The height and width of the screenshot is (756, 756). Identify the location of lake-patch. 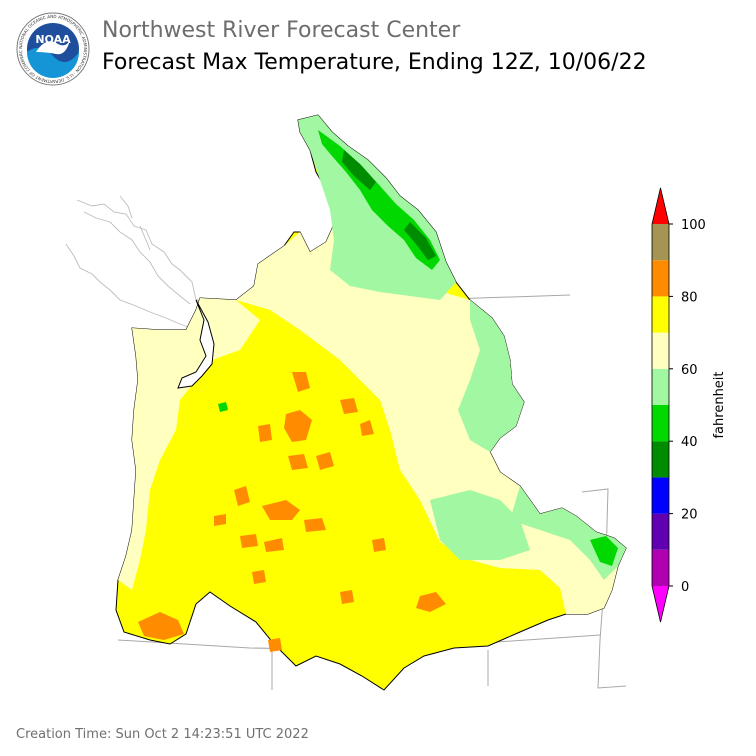
(223, 407).